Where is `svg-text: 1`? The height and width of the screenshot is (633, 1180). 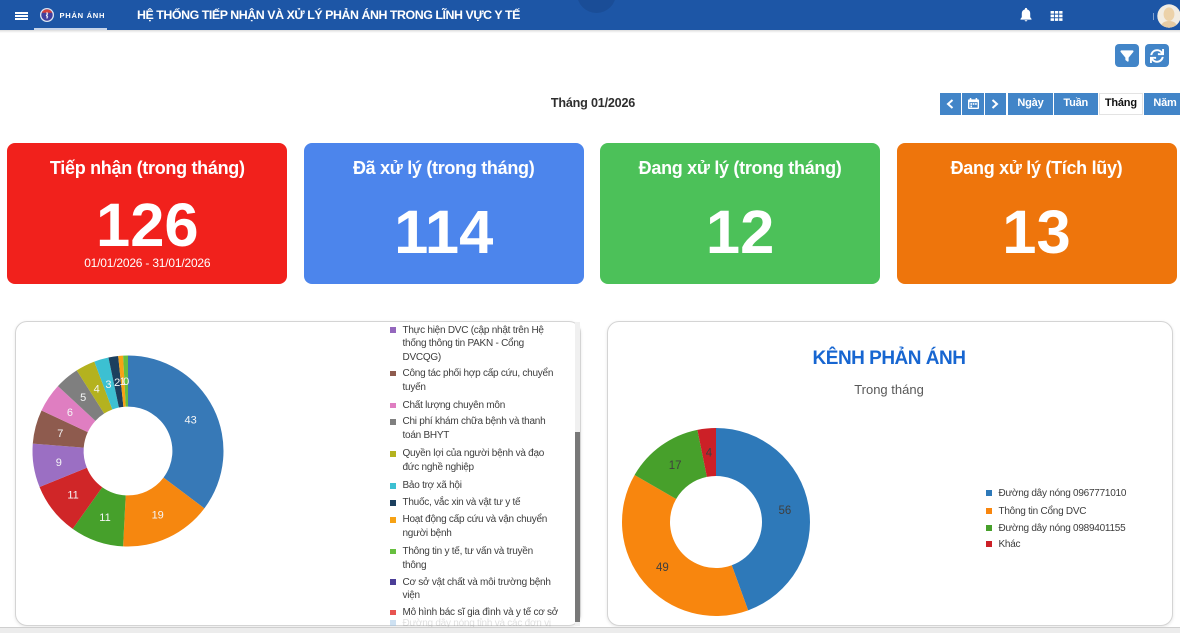
svg-text: 1 is located at coordinates (123, 382).